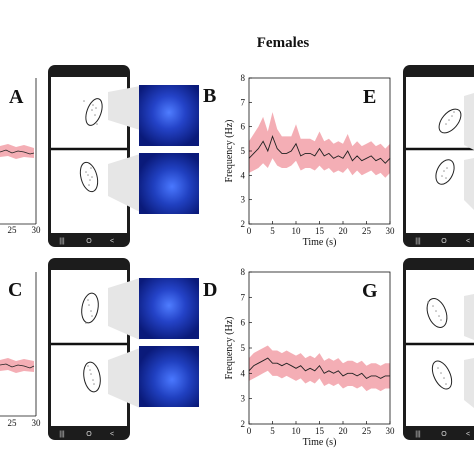 Image resolution: width=474 pixels, height=474 pixels. Describe the element at coordinates (15, 290) in the screenshot. I see `panel-letter-c: C` at that location.